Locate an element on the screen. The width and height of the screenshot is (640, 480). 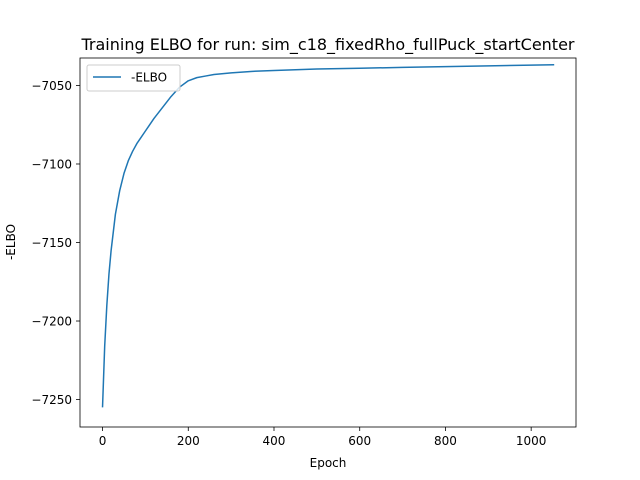
x-tick-label: 200 is located at coordinates (188, 441).